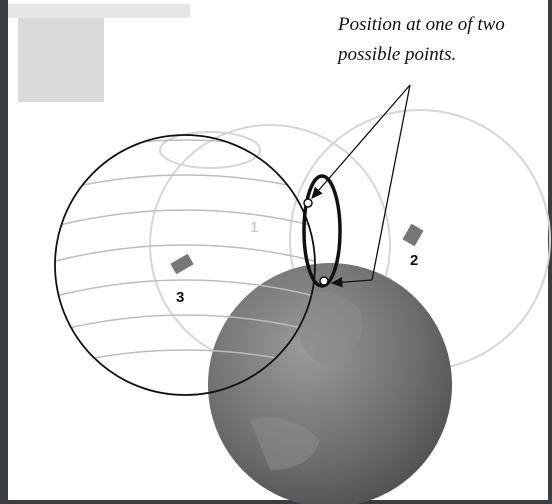  What do you see at coordinates (396, 54) in the screenshot?
I see `annotation-line: possible points.` at bounding box center [396, 54].